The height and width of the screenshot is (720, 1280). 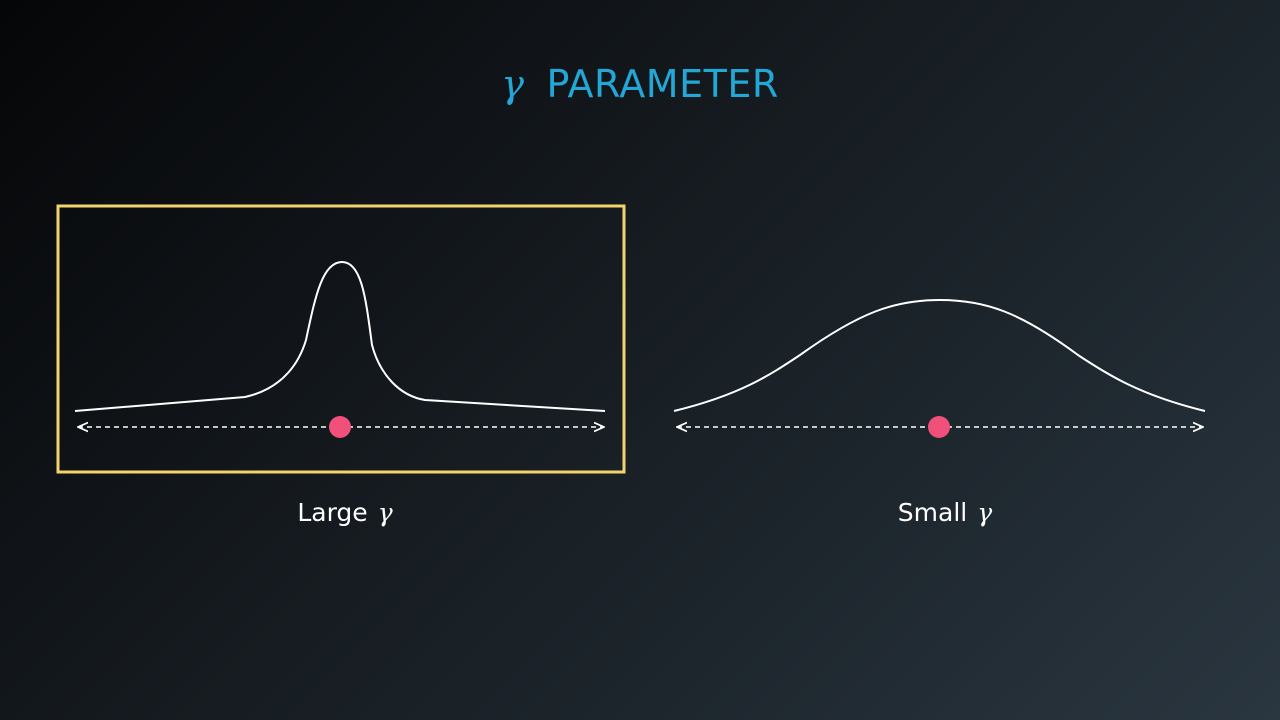 What do you see at coordinates (340, 336) in the screenshot?
I see `large-gamma-curve` at bounding box center [340, 336].